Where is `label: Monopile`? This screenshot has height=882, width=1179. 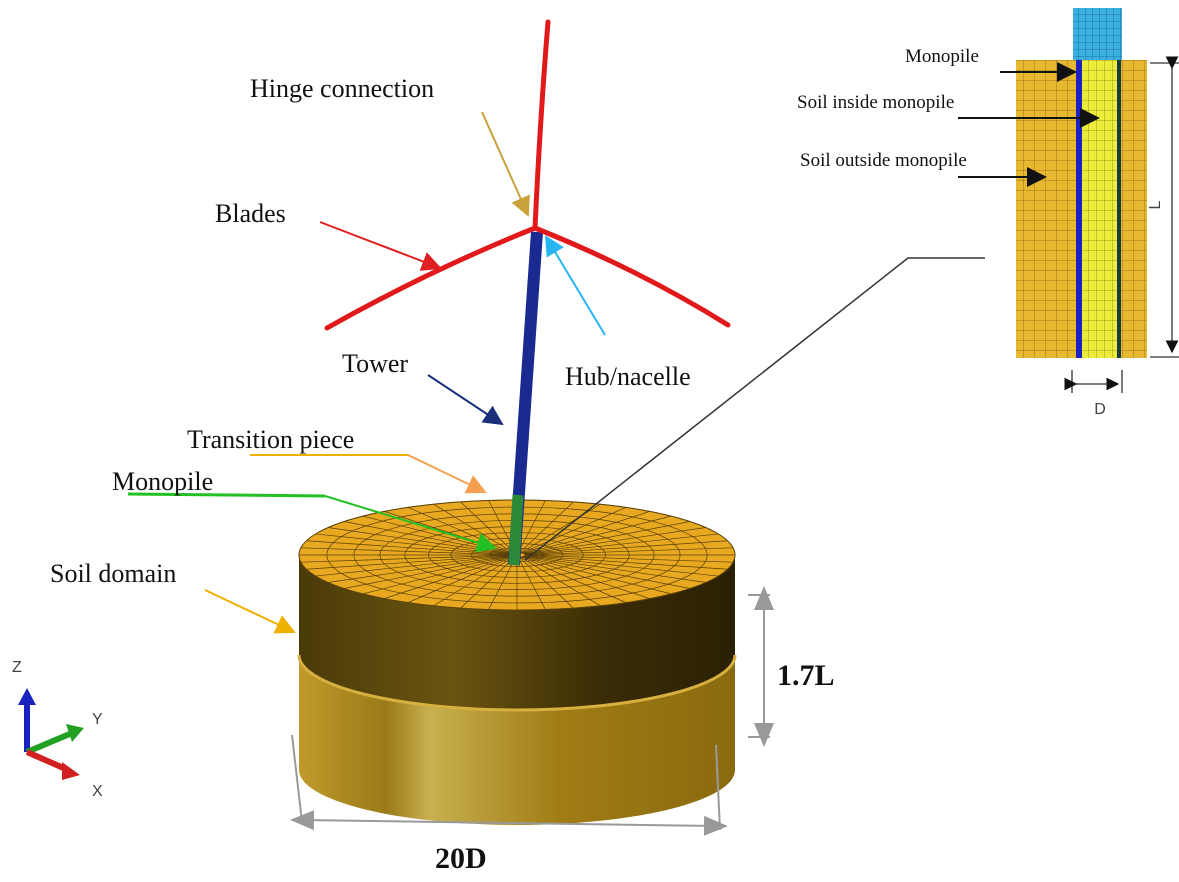
label: Monopile is located at coordinates (162, 481).